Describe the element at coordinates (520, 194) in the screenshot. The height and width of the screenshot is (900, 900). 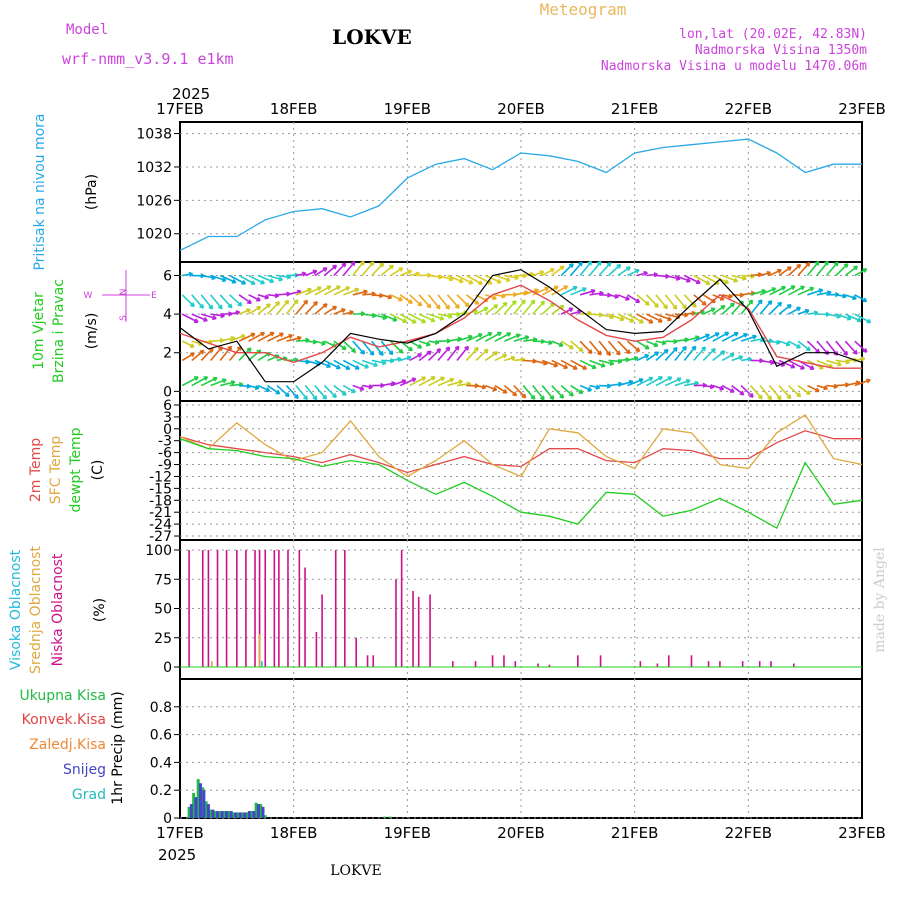
I see `pressure-series` at that location.